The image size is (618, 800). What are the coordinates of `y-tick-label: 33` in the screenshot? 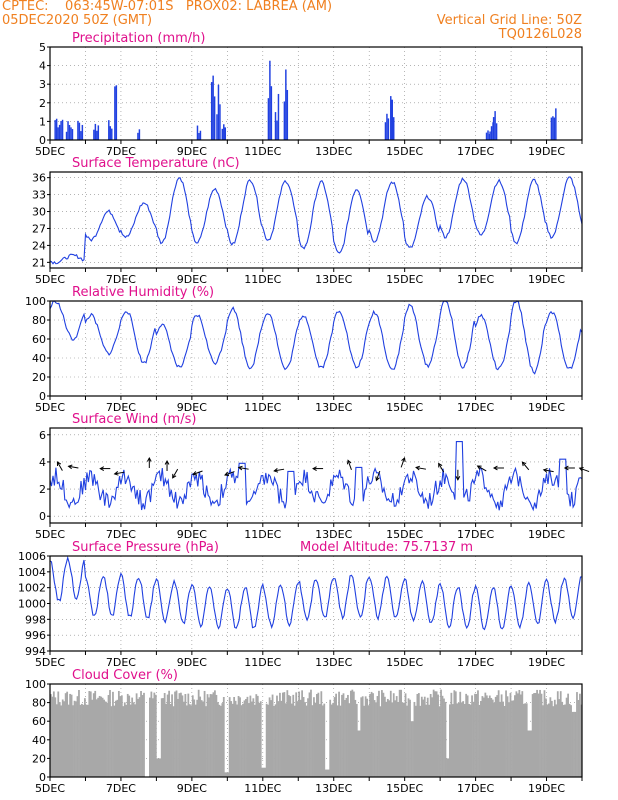 It's located at (39, 195).